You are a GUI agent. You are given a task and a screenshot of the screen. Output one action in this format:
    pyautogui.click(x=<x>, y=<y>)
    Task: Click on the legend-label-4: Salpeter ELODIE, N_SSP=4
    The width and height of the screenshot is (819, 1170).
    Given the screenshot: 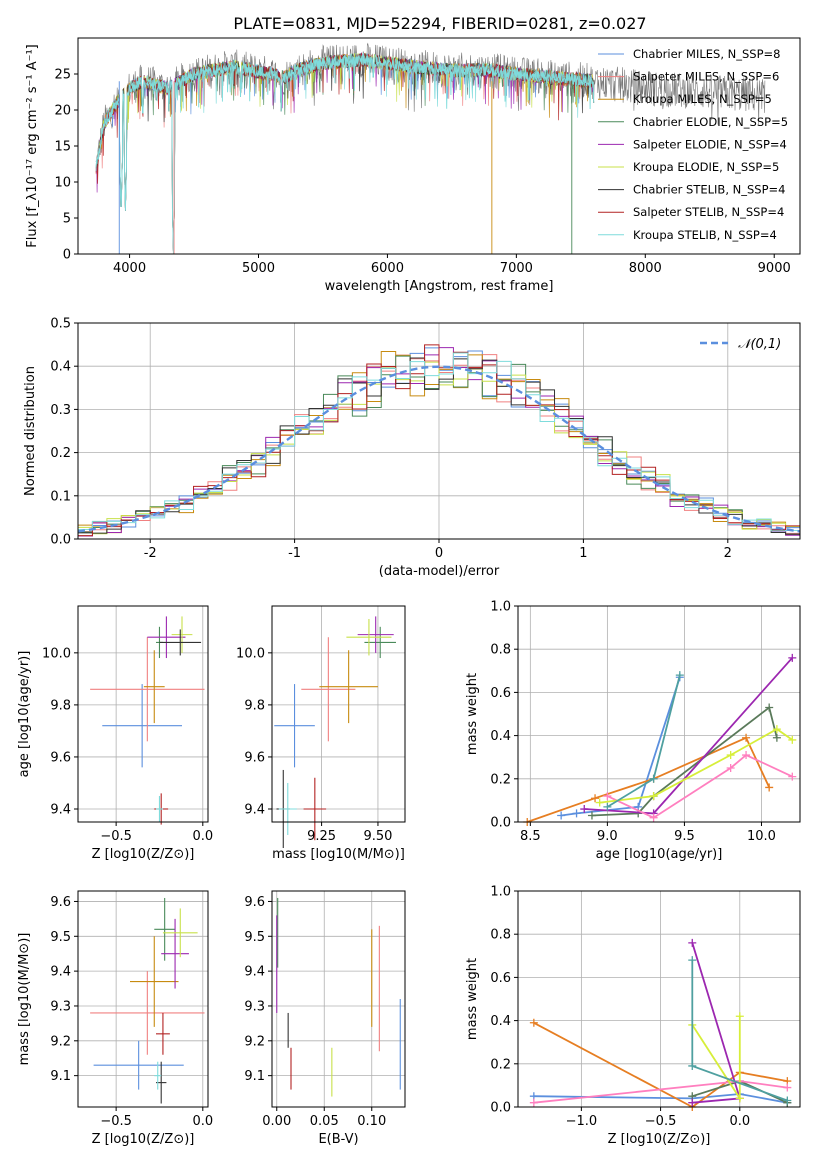 What is the action you would take?
    pyautogui.click(x=710, y=144)
    